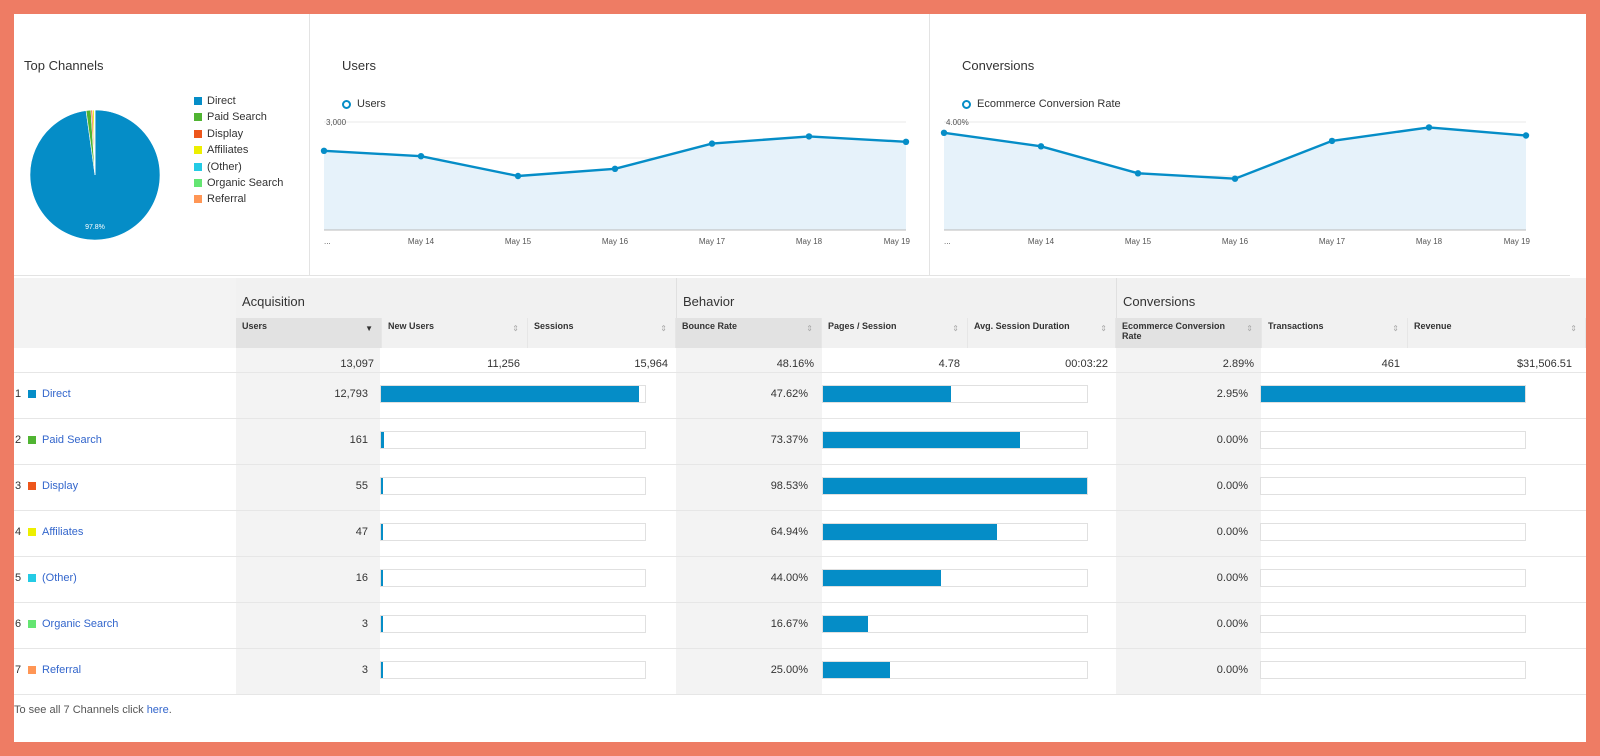  I want to click on channel-link: Display, so click(60, 486).